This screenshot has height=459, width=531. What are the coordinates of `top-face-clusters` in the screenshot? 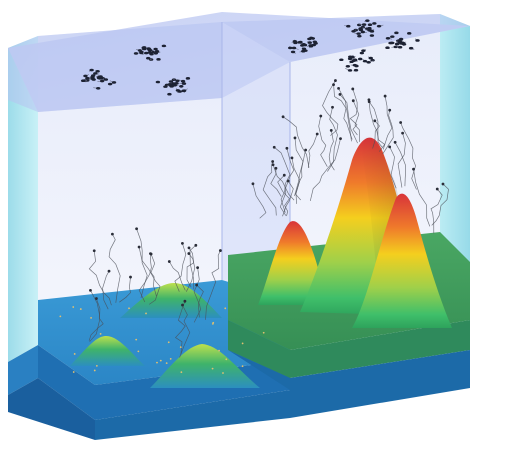 It's located at (250, 57).